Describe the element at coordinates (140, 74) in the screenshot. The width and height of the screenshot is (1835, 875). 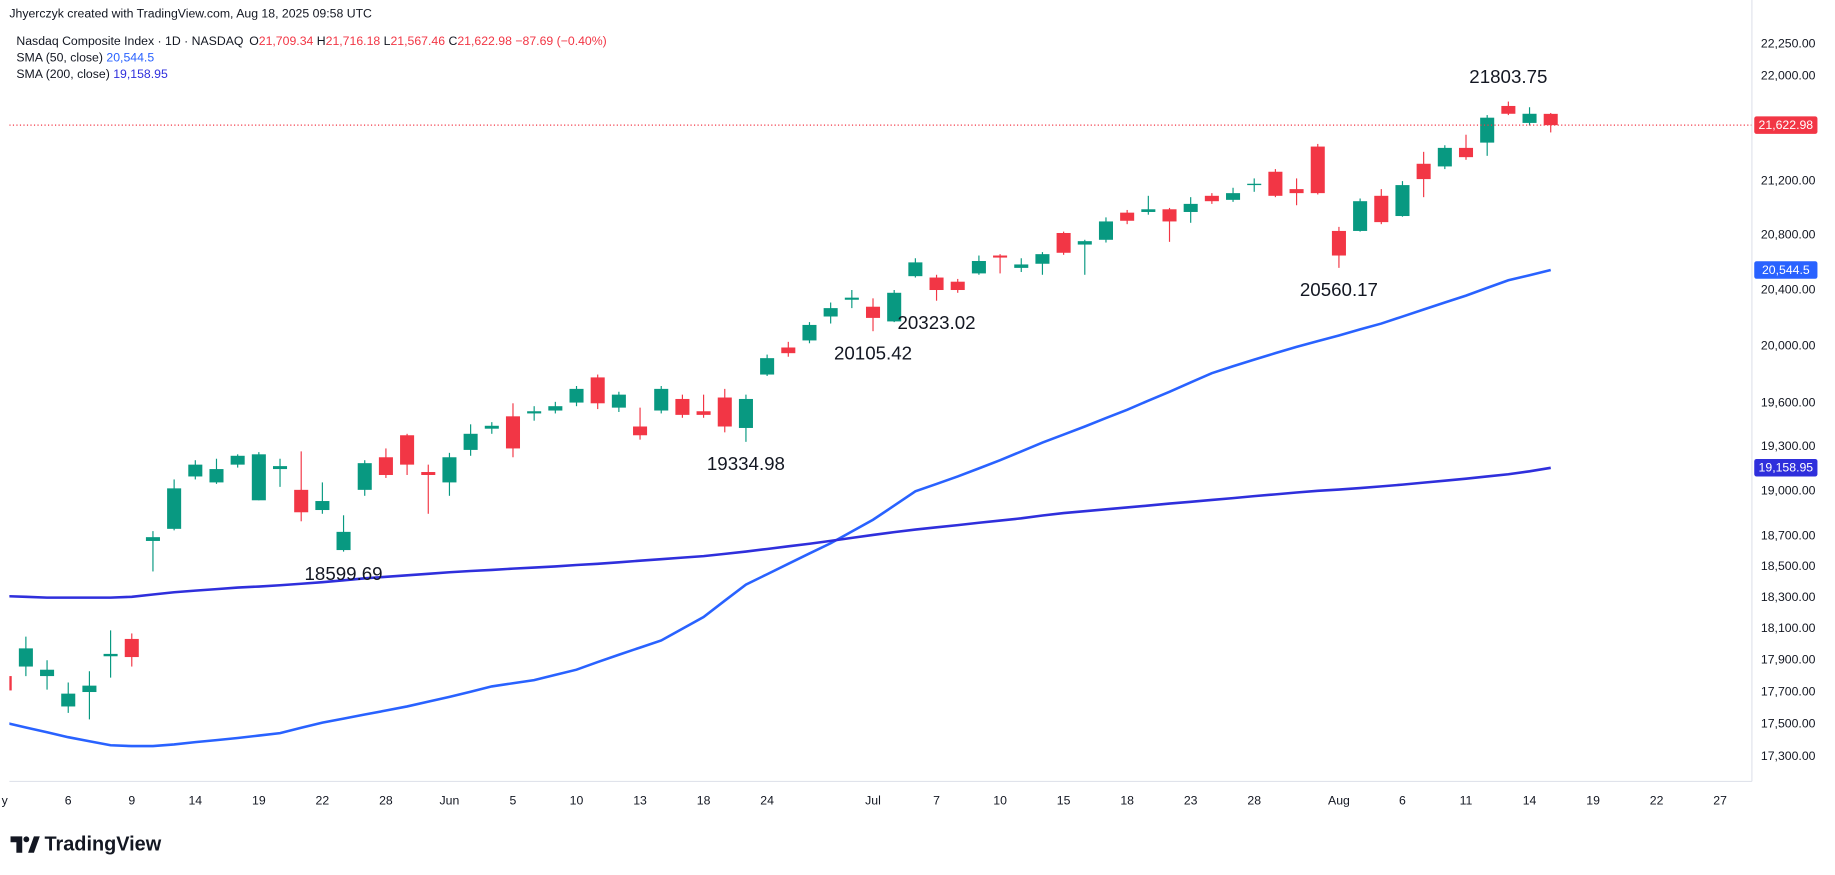
I see `sma-value: 19,158.95` at that location.